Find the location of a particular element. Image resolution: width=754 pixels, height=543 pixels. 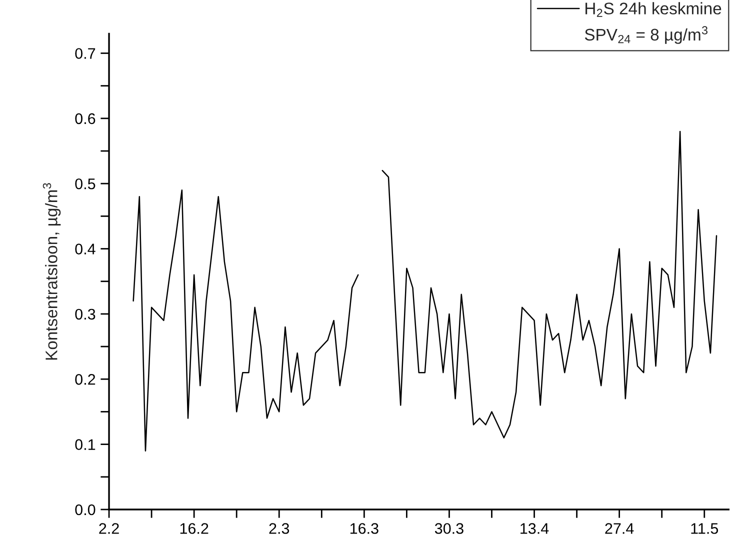

x-tick-label: 16.3 is located at coordinates (364, 528).